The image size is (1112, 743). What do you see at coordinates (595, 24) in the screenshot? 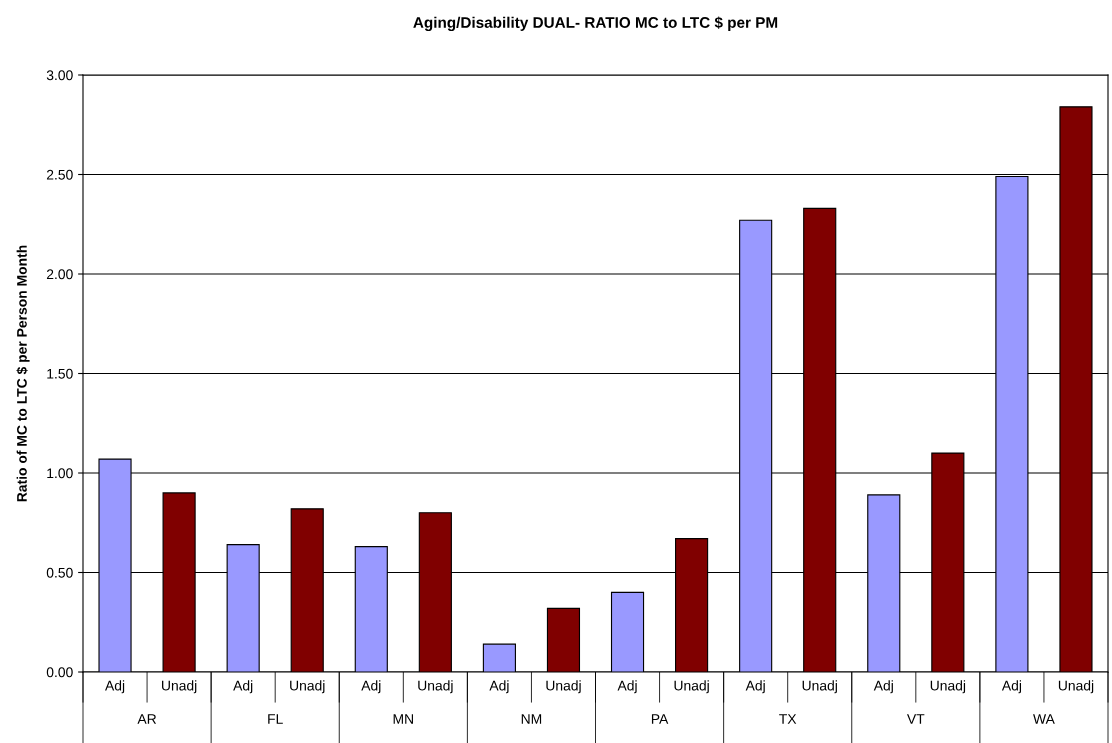
I see `chart-title: Aging/Disability DUAL- RATIO MC to LTC $ per PM` at bounding box center [595, 24].